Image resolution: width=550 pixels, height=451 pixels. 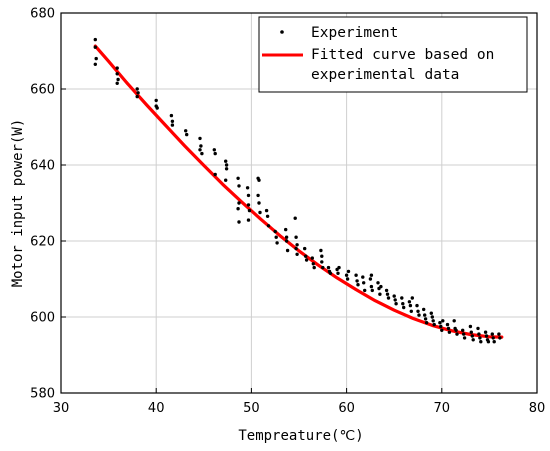 What do you see at coordinates (385, 75) in the screenshot?
I see `legend-label-fitted-curve-line2: experimental data` at bounding box center [385, 75].